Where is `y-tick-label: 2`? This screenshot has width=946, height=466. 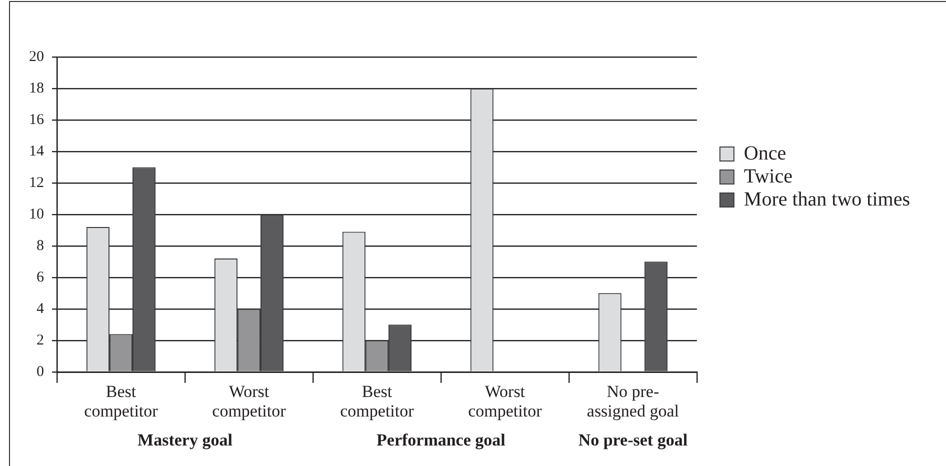
y-tick-label: 2 is located at coordinates (40, 340).